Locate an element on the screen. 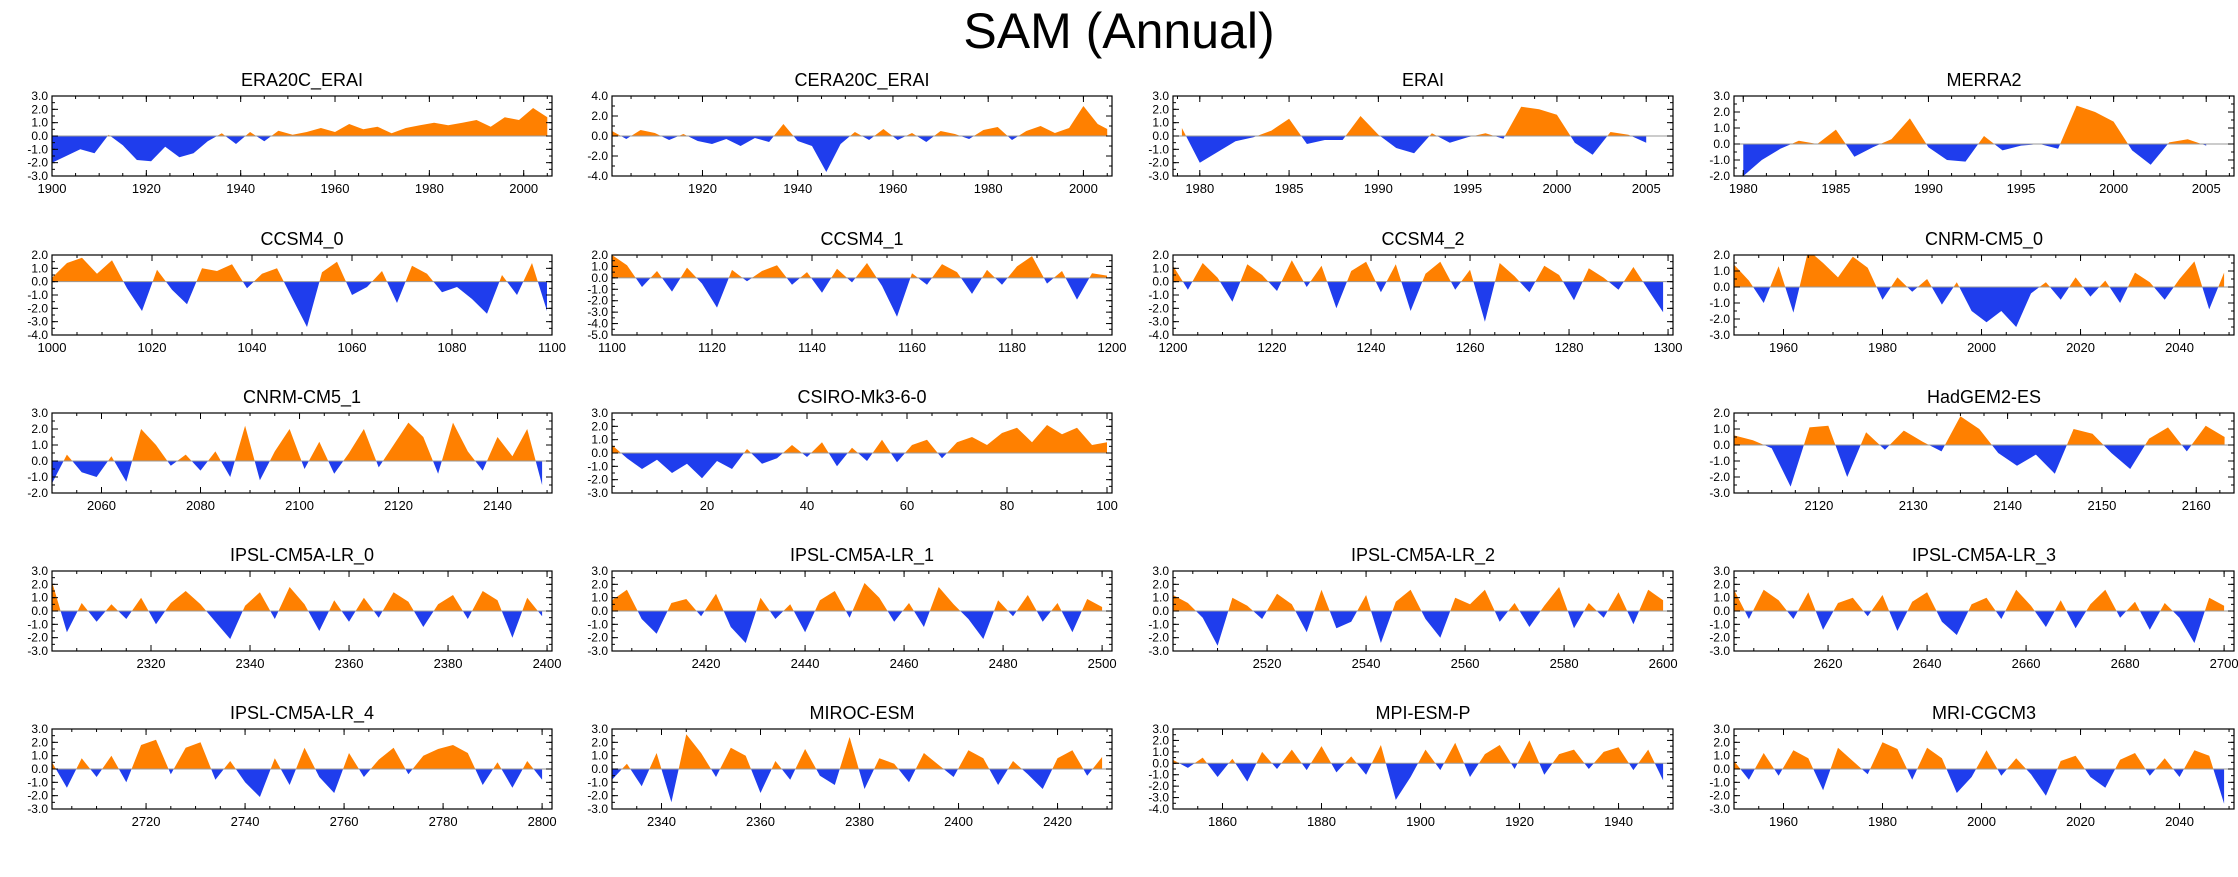 This screenshot has width=2238, height=877. x-tick-label: 2800 is located at coordinates (542, 821).